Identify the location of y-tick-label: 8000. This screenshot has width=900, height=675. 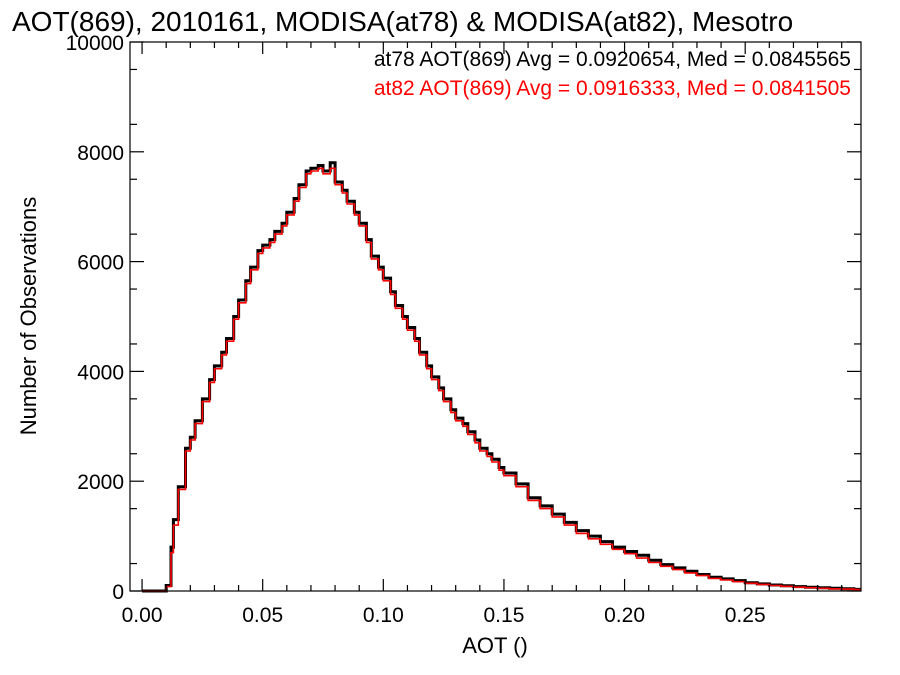
(100, 153).